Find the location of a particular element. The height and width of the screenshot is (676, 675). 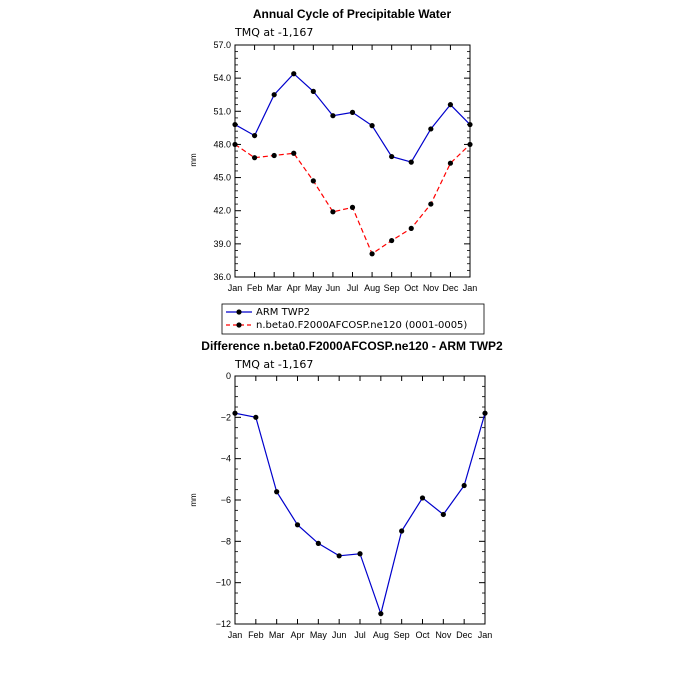

legend-marker-arm is located at coordinates (239, 312).